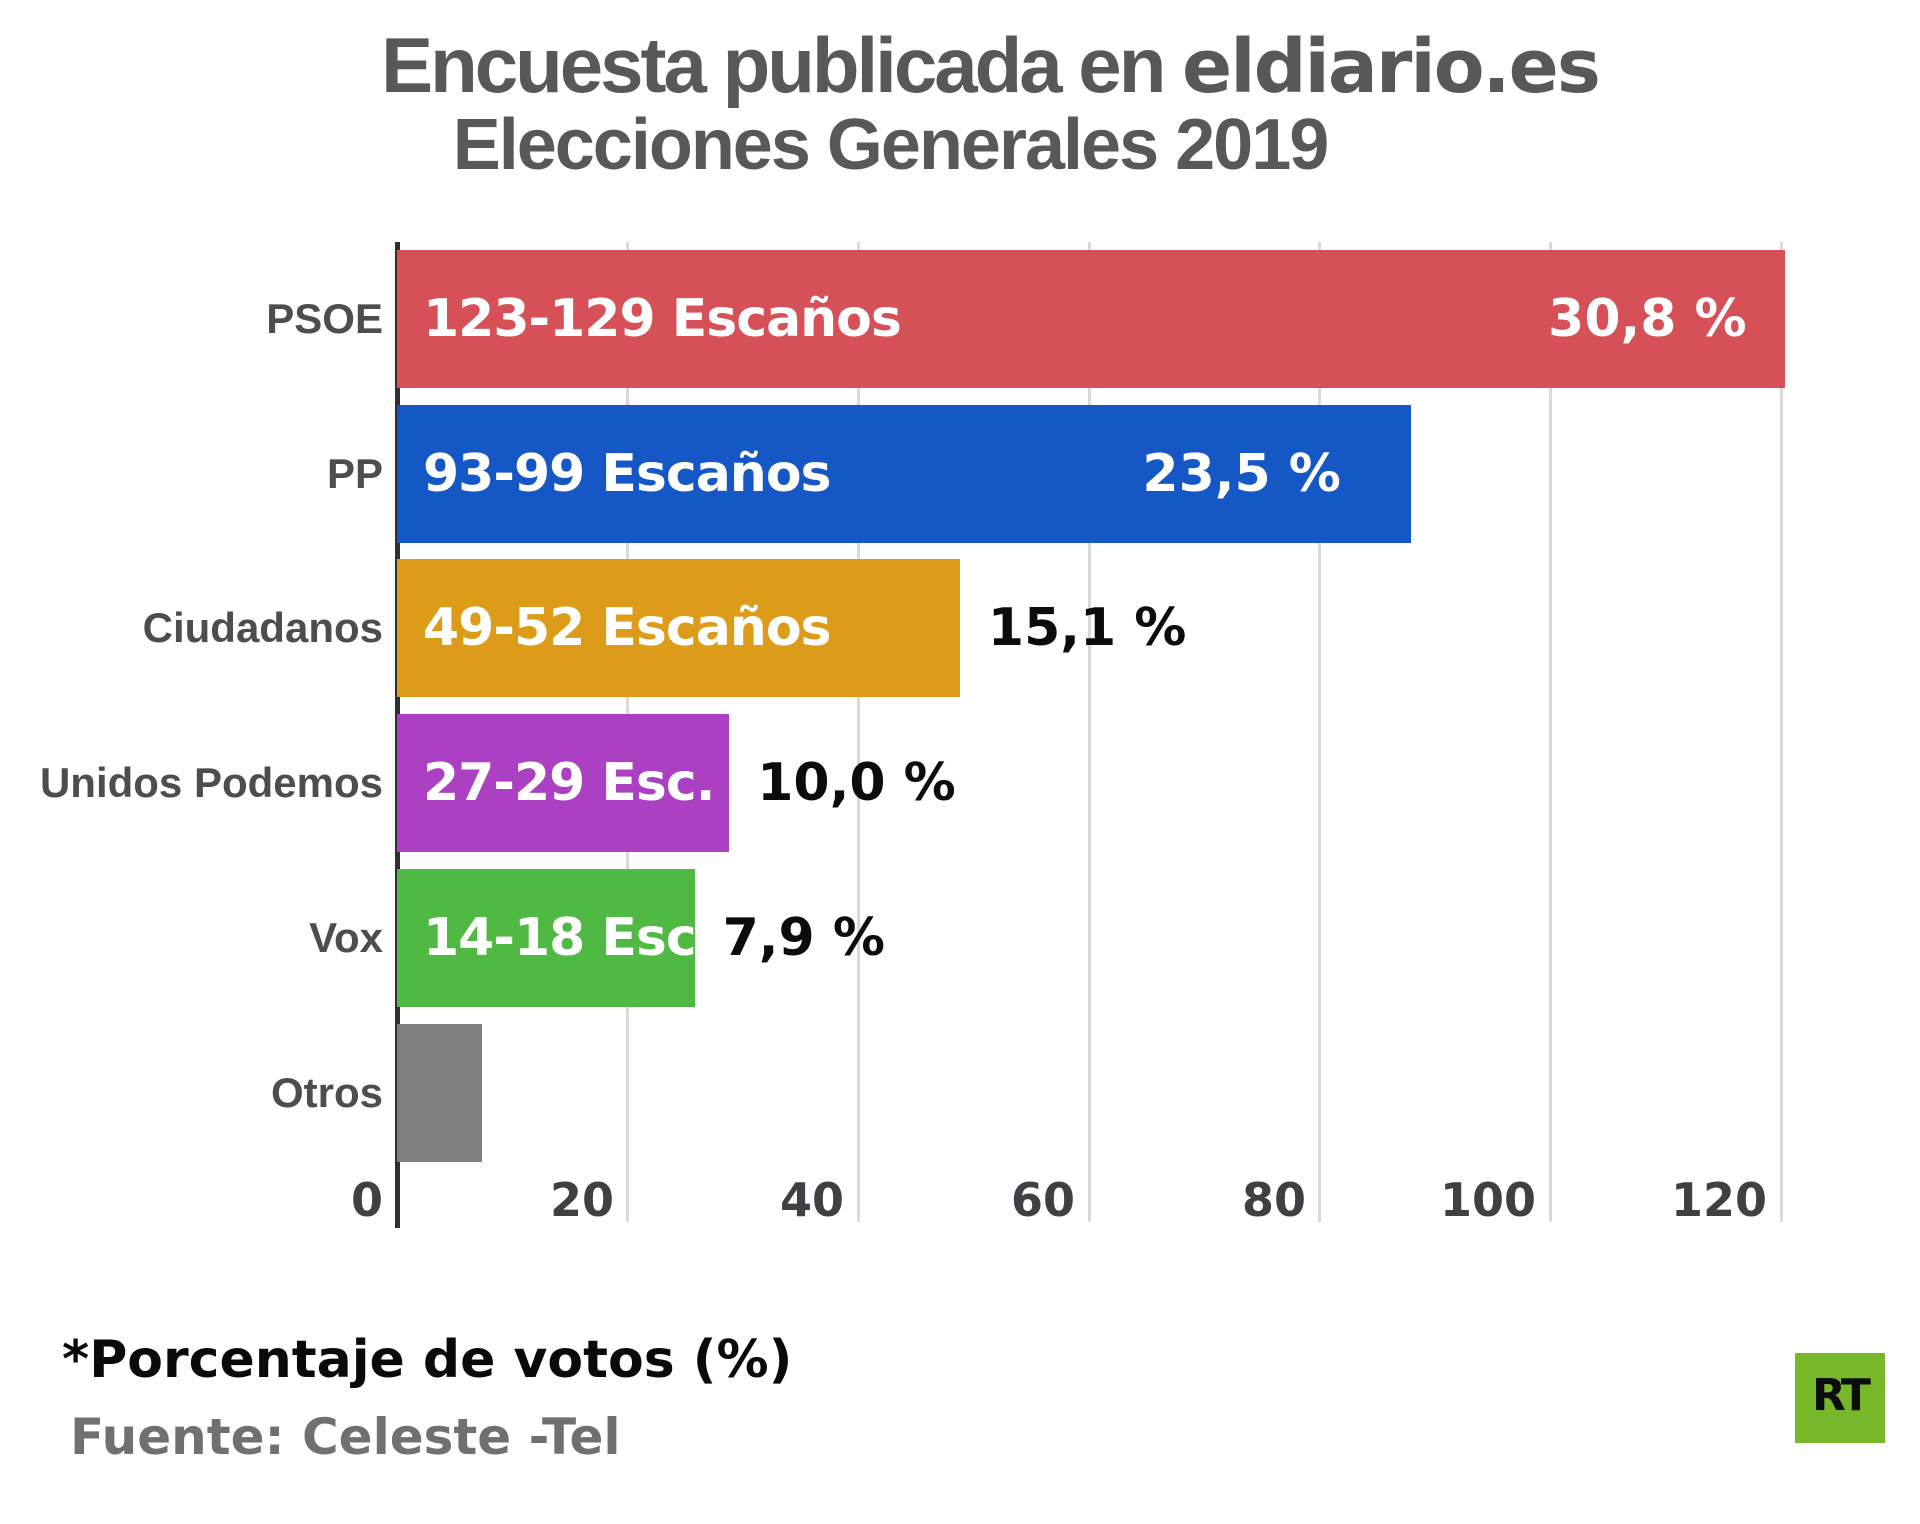  What do you see at coordinates (627, 628) in the screenshot?
I see `seats-label-ciudadanos: 49-52 Escaños` at bounding box center [627, 628].